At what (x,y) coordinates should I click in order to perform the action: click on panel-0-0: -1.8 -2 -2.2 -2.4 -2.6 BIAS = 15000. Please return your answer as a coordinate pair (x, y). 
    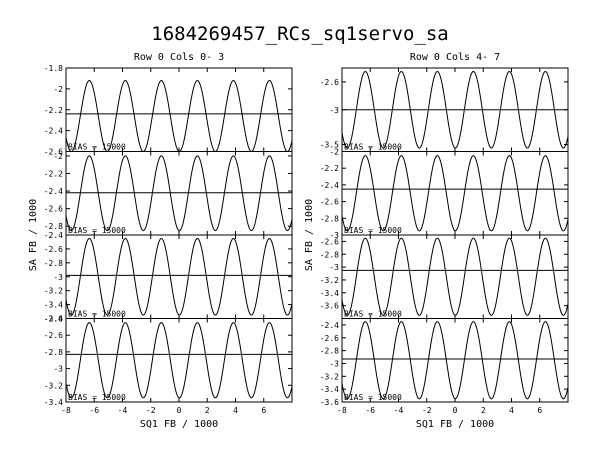
    Looking at the image, I should click on (168, 110).